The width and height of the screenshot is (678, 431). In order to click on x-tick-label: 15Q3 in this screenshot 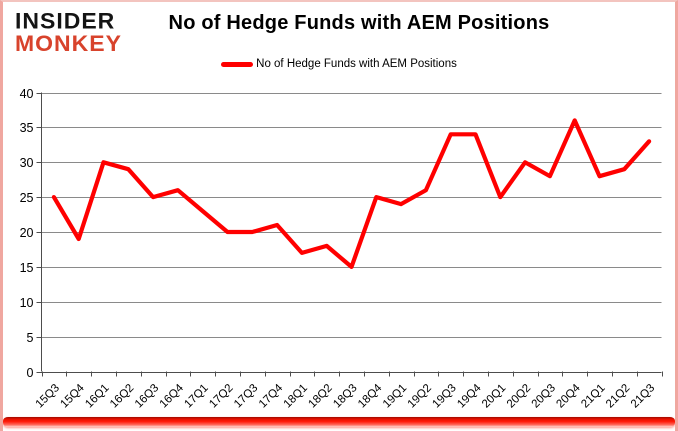, I will do `click(48, 396)`.